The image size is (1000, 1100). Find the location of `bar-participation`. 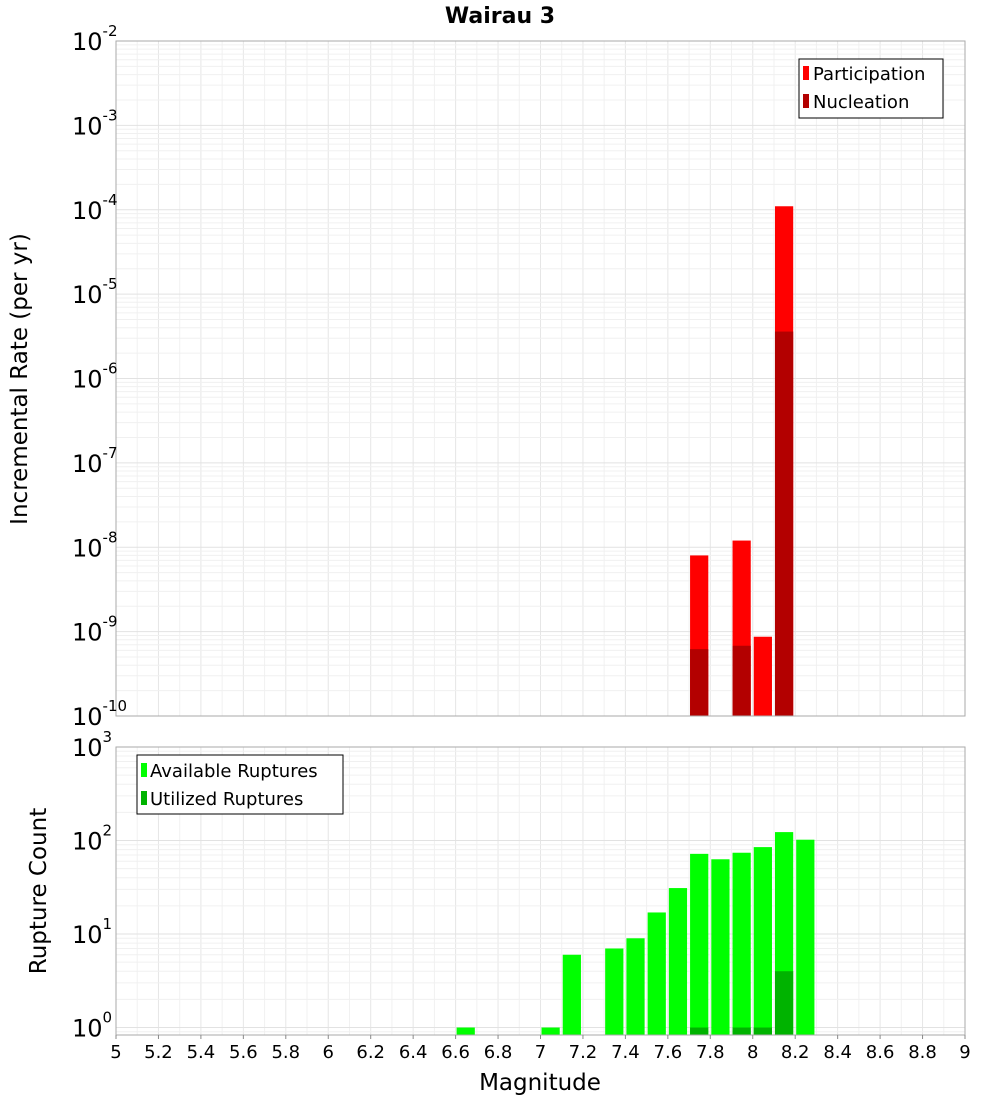

bar-participation is located at coordinates (762, 676).